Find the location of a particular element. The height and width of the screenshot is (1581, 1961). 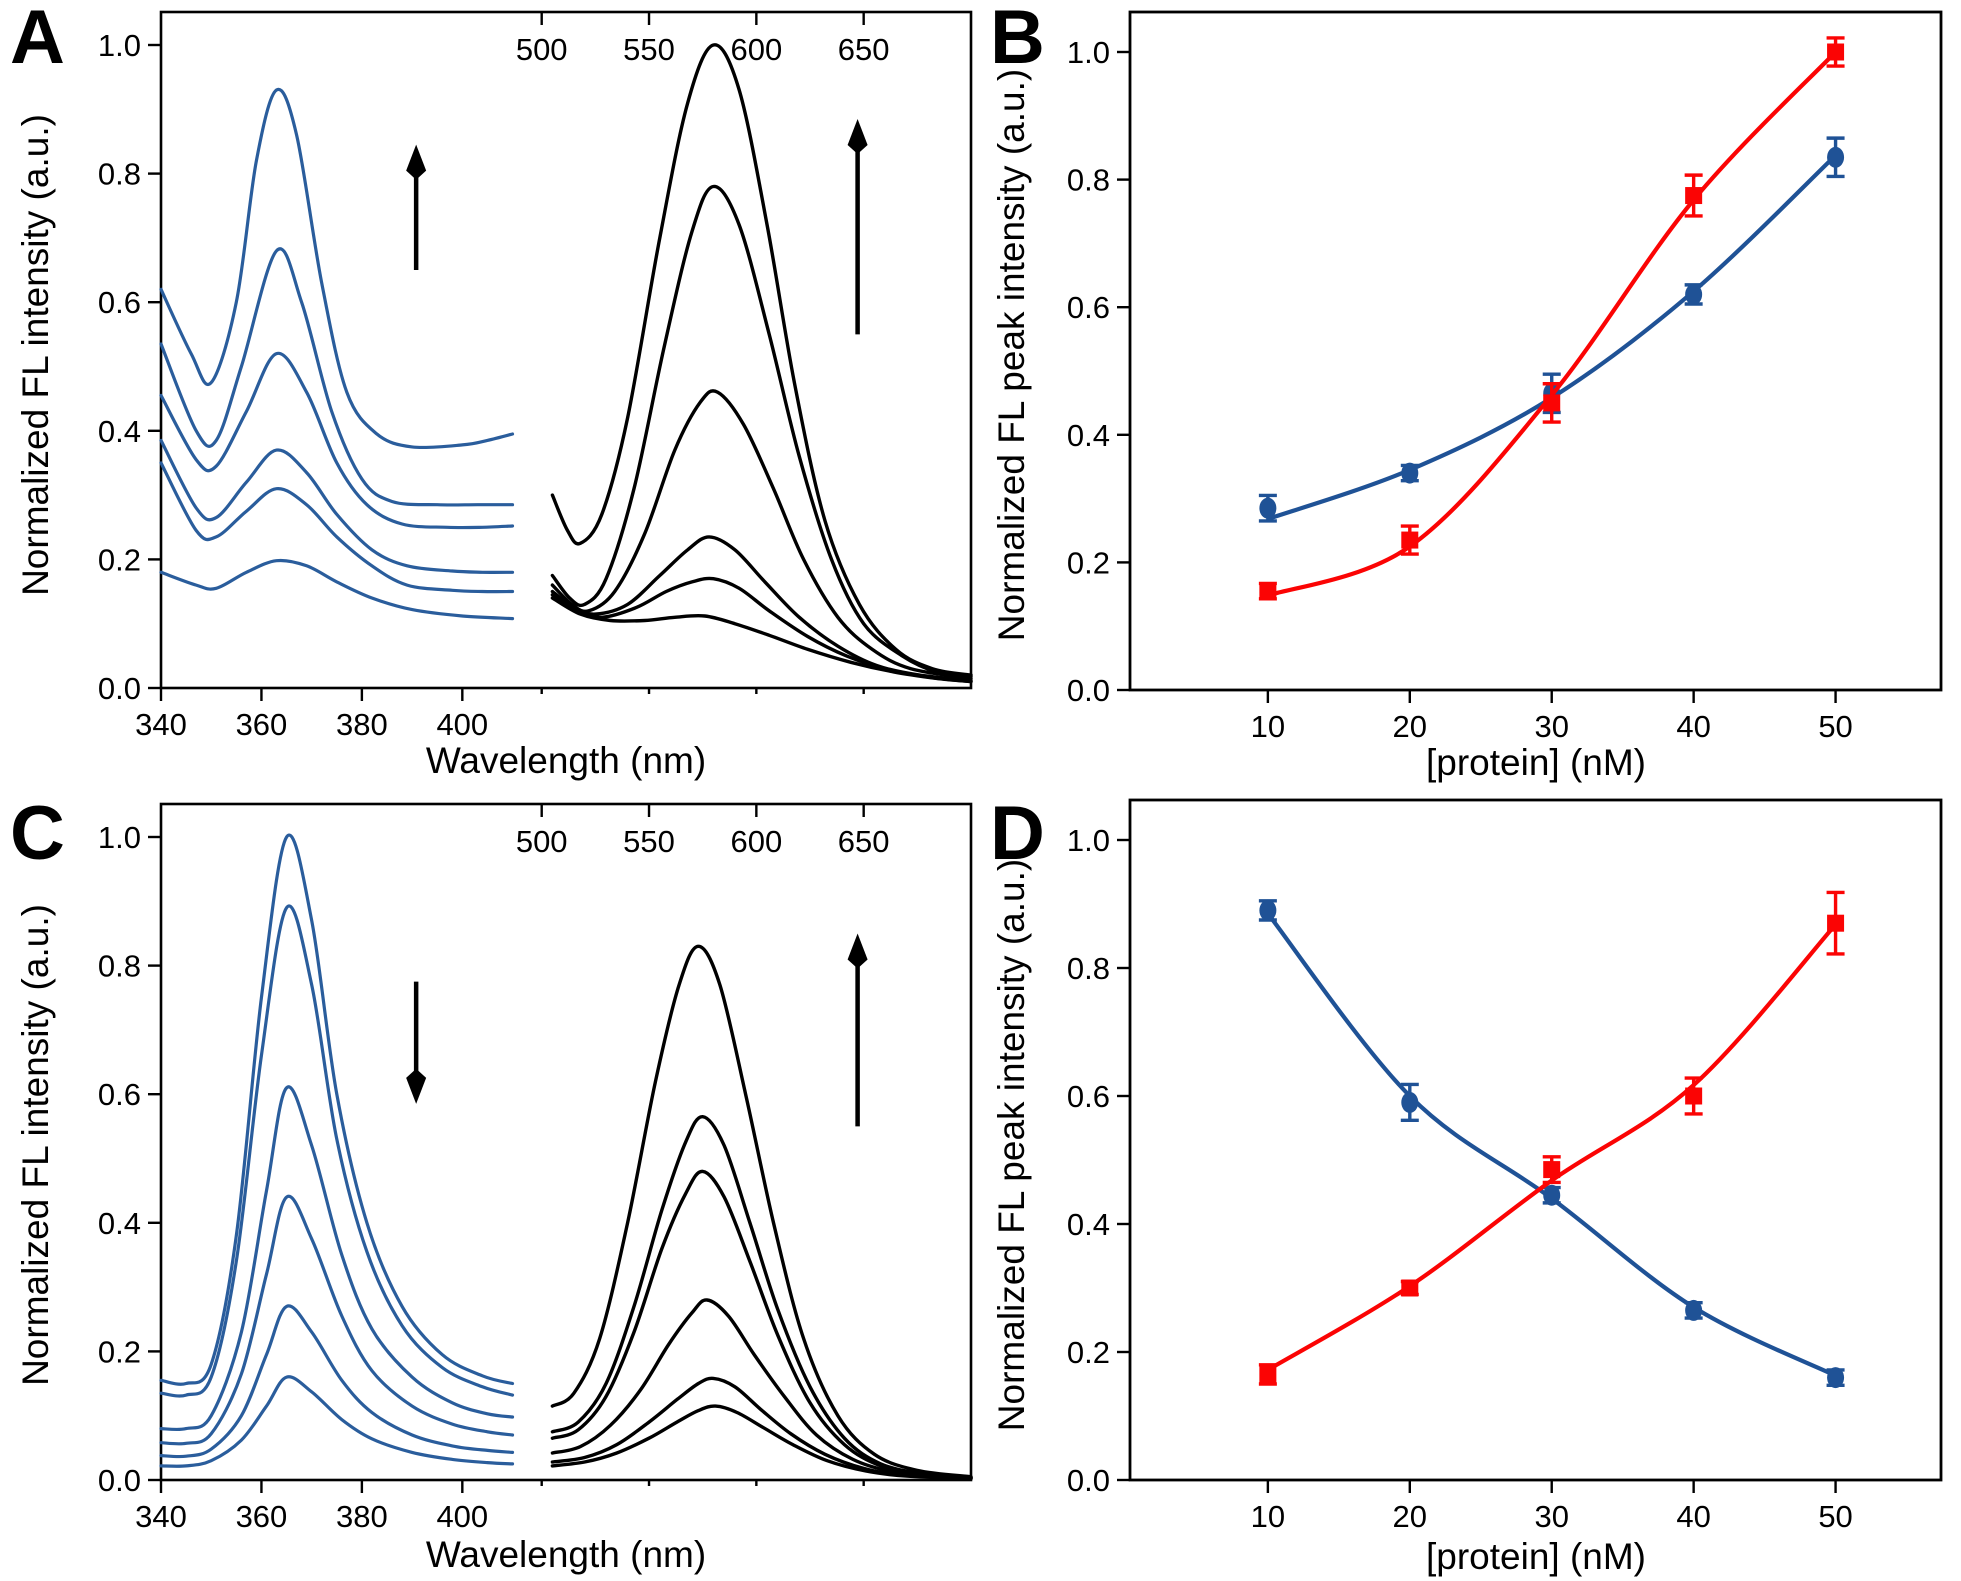

x-tick-label: 30 is located at coordinates (1551, 726).